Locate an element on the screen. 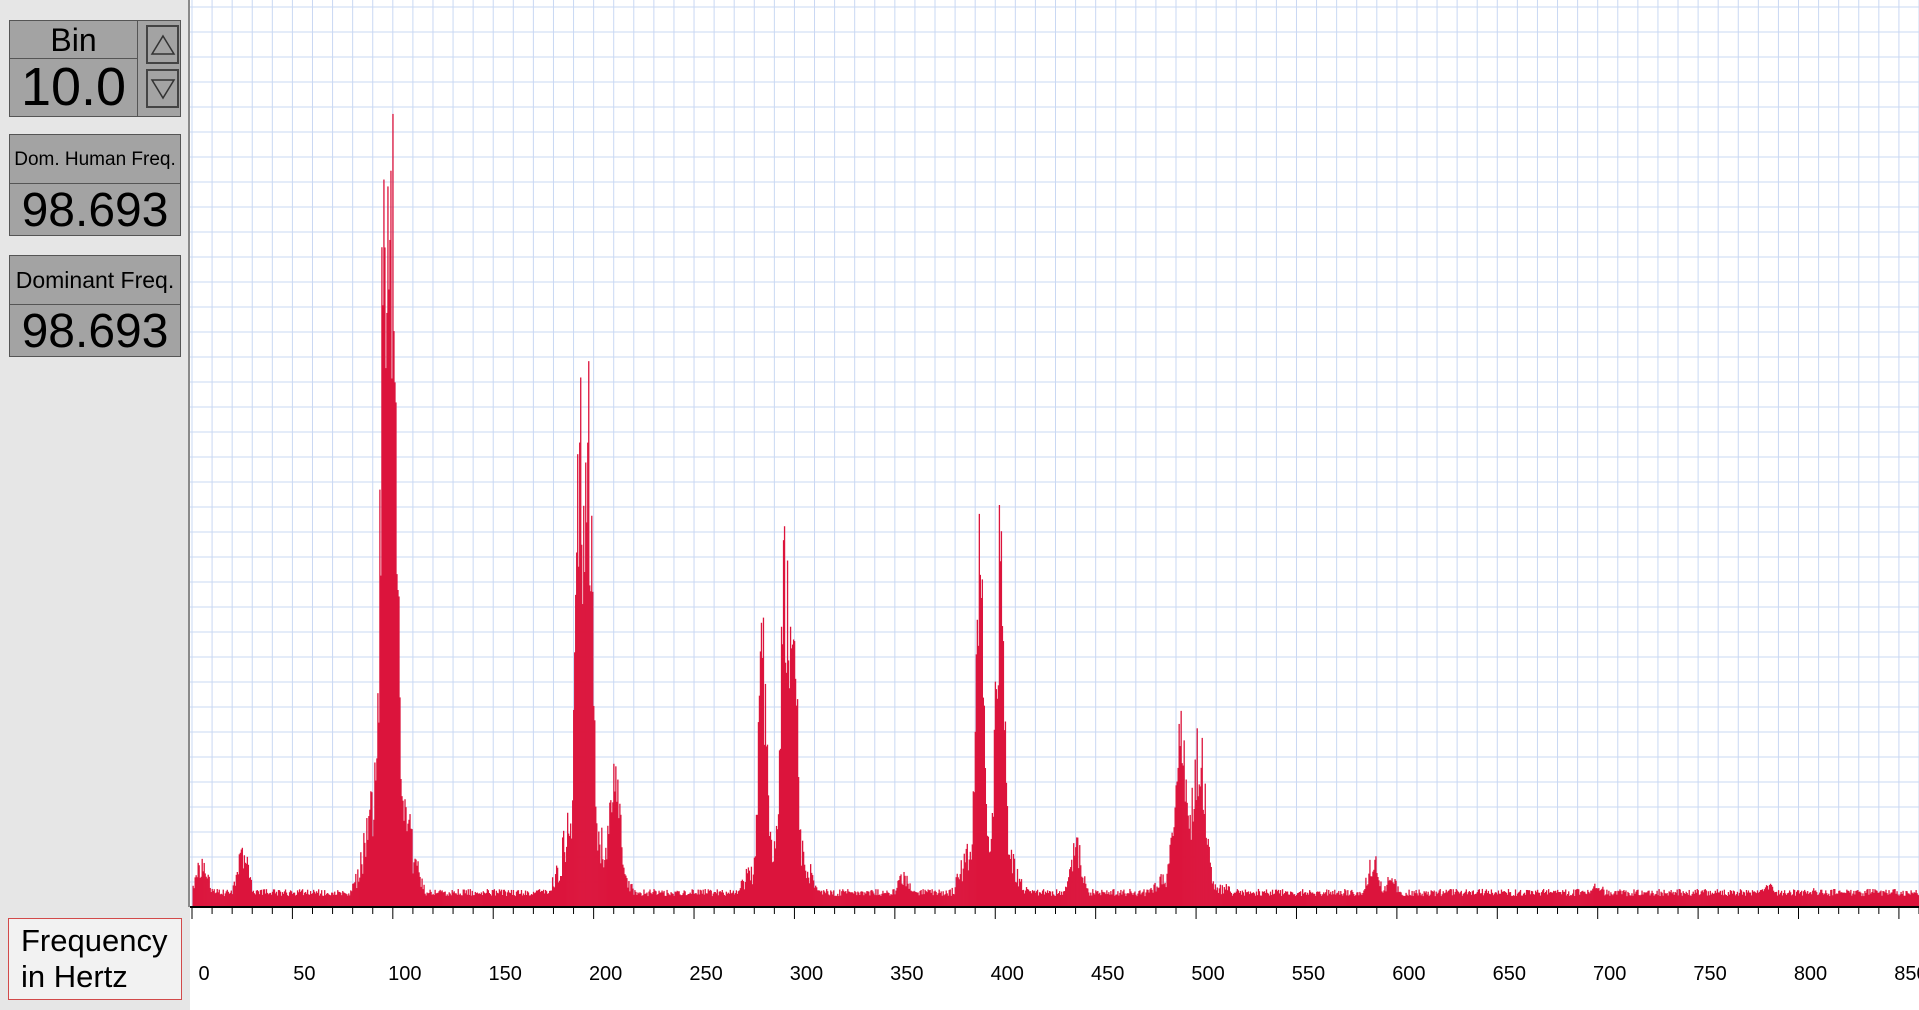  x-axis-title-line2: in Hertz is located at coordinates (74, 976).